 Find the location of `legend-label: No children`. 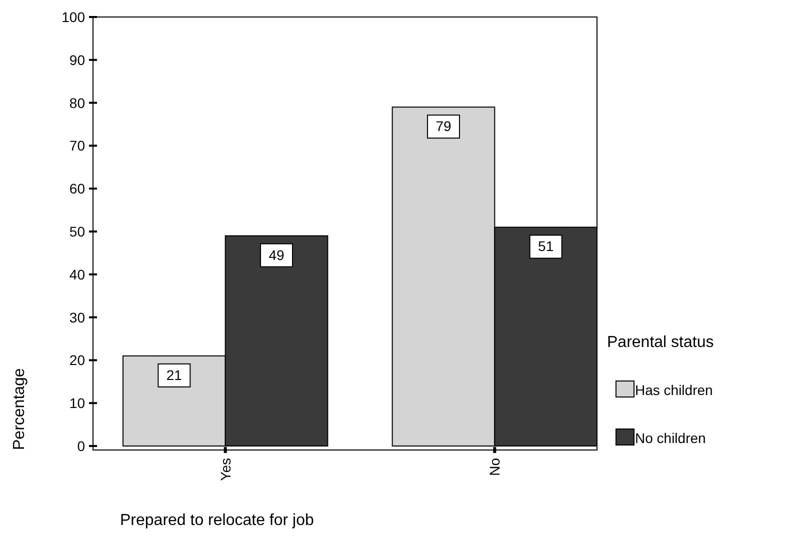

legend-label: No children is located at coordinates (670, 438).